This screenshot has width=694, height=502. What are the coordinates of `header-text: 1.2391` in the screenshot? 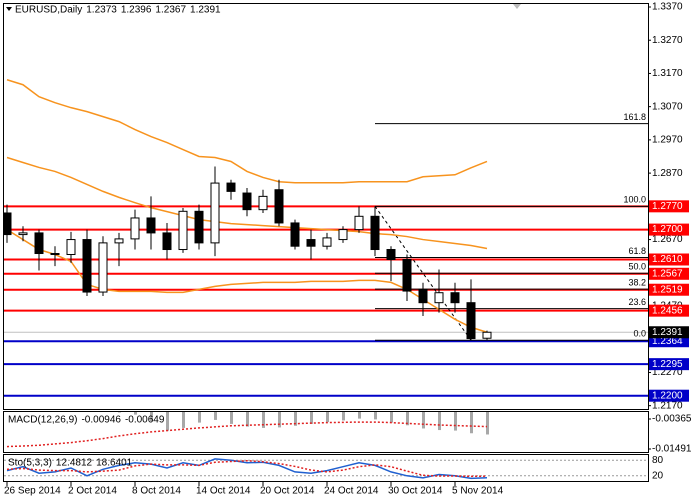 It's located at (205, 10).